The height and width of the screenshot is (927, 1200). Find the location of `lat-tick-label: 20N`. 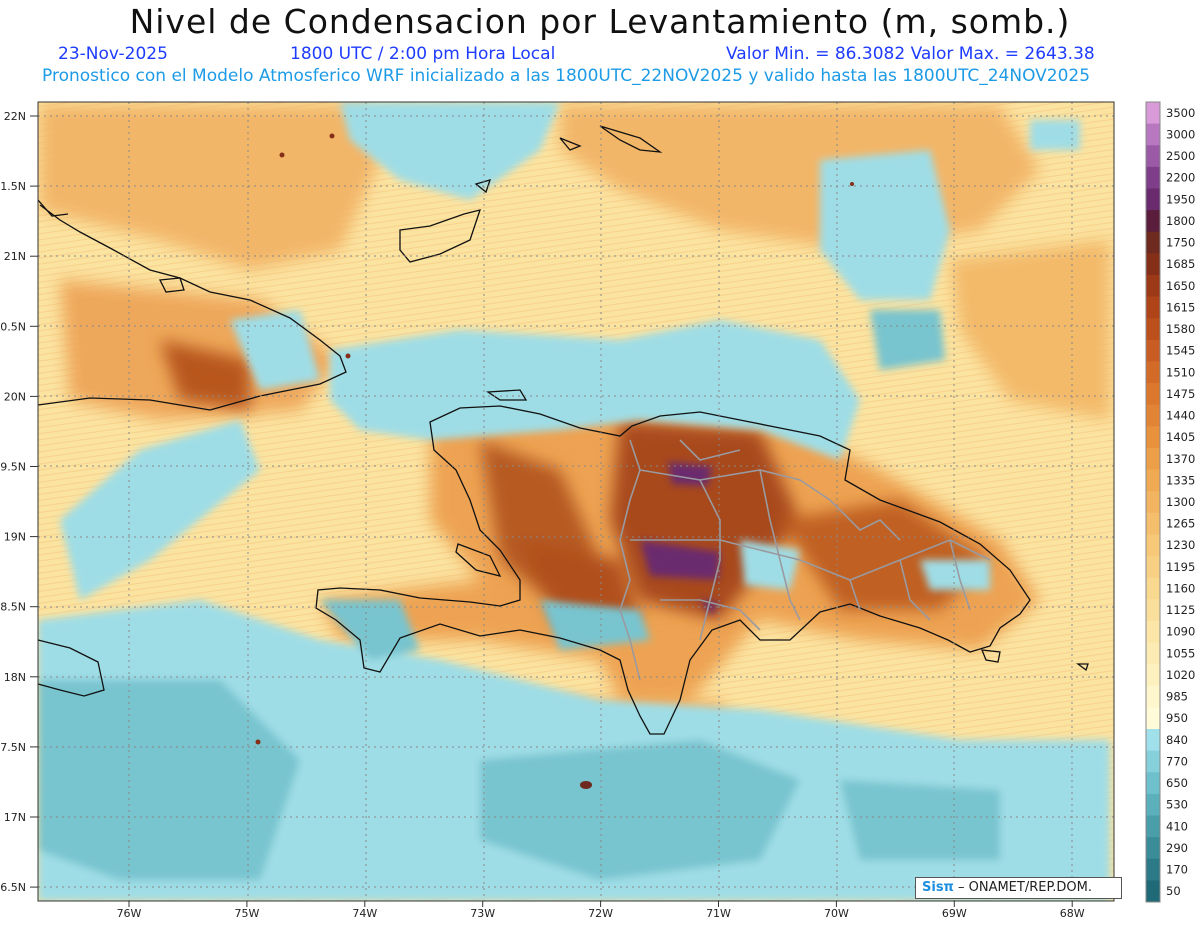

lat-tick-label: 20N is located at coordinates (15, 396).